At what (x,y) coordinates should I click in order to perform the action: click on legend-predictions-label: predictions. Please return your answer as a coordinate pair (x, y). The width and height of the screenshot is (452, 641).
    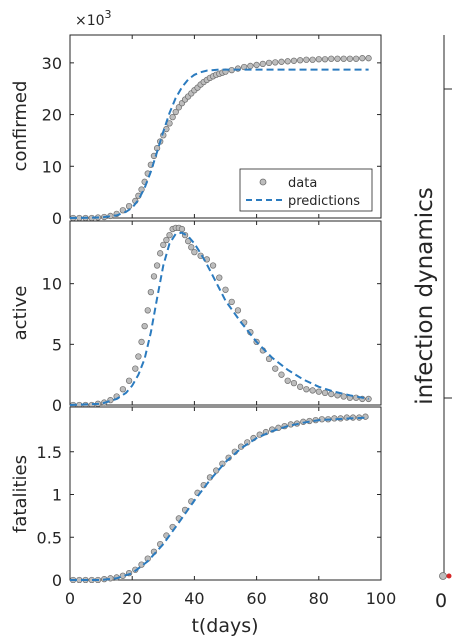
    Looking at the image, I should click on (324, 201).